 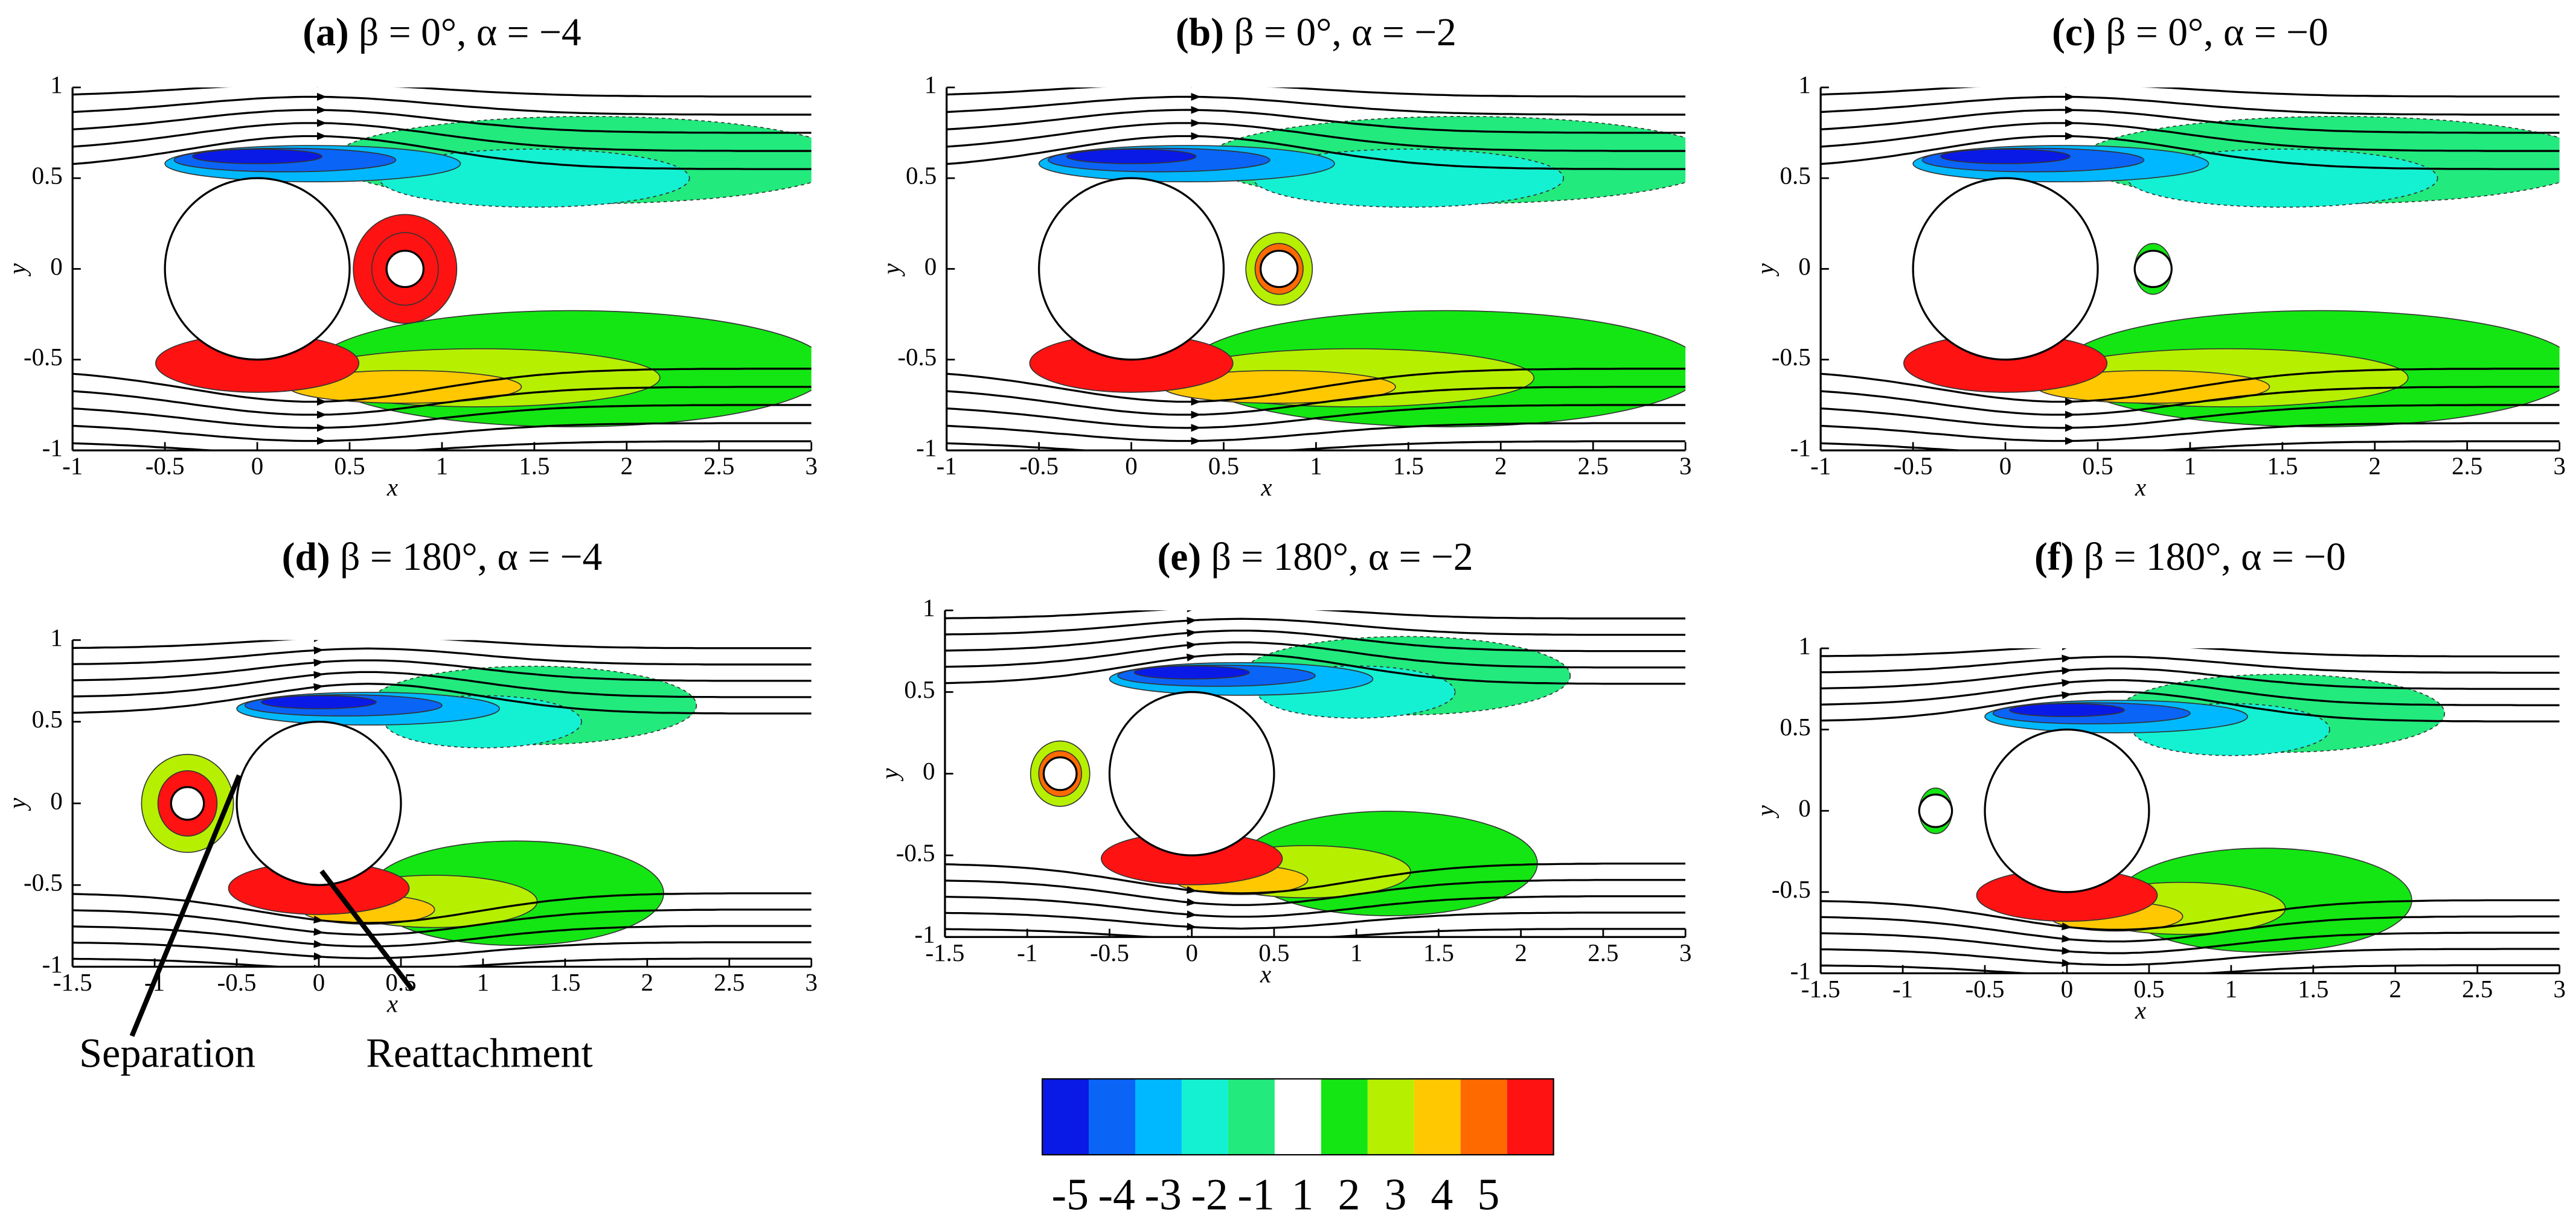 I want to click on chart-title: (e) β = 180°, α = −2, so click(x=1315, y=557).